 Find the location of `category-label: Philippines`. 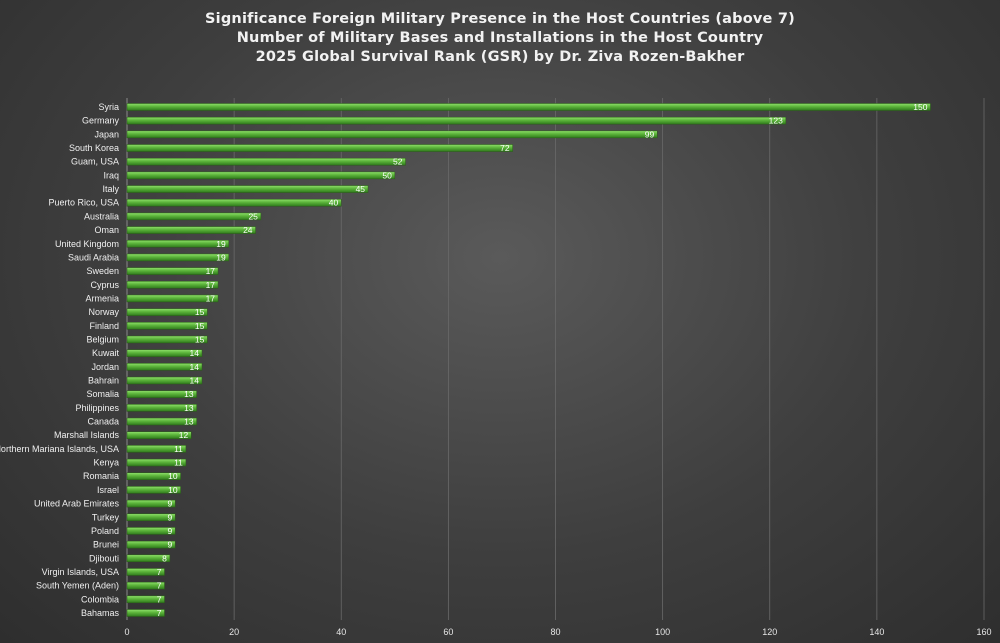

category-label: Philippines is located at coordinates (97, 408).